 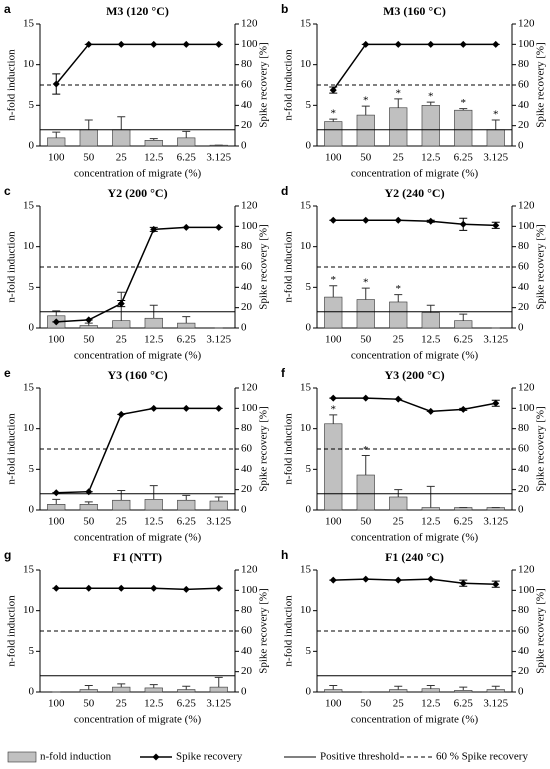 What do you see at coordinates (360, 757) in the screenshot?
I see `legend-label: Positive threshold` at bounding box center [360, 757].